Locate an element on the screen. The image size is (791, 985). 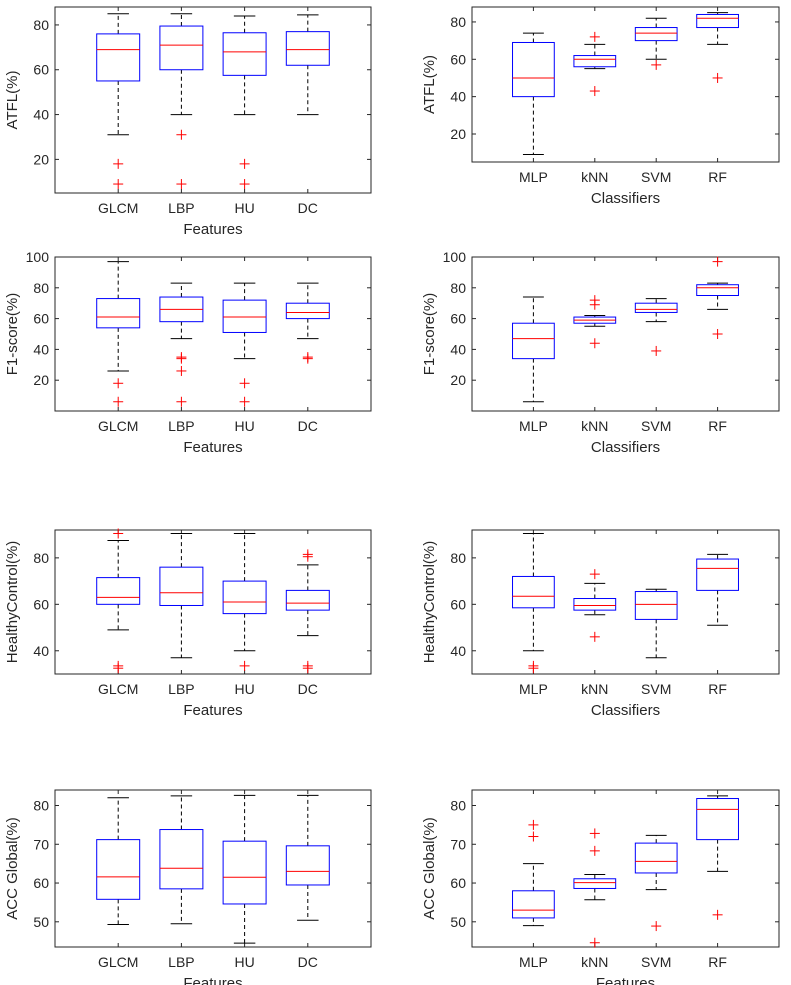
box-plot-panel: 20 40 60 80 GLCM LBP HU DC Features ATFL(%) is located at coordinates (188, 122).